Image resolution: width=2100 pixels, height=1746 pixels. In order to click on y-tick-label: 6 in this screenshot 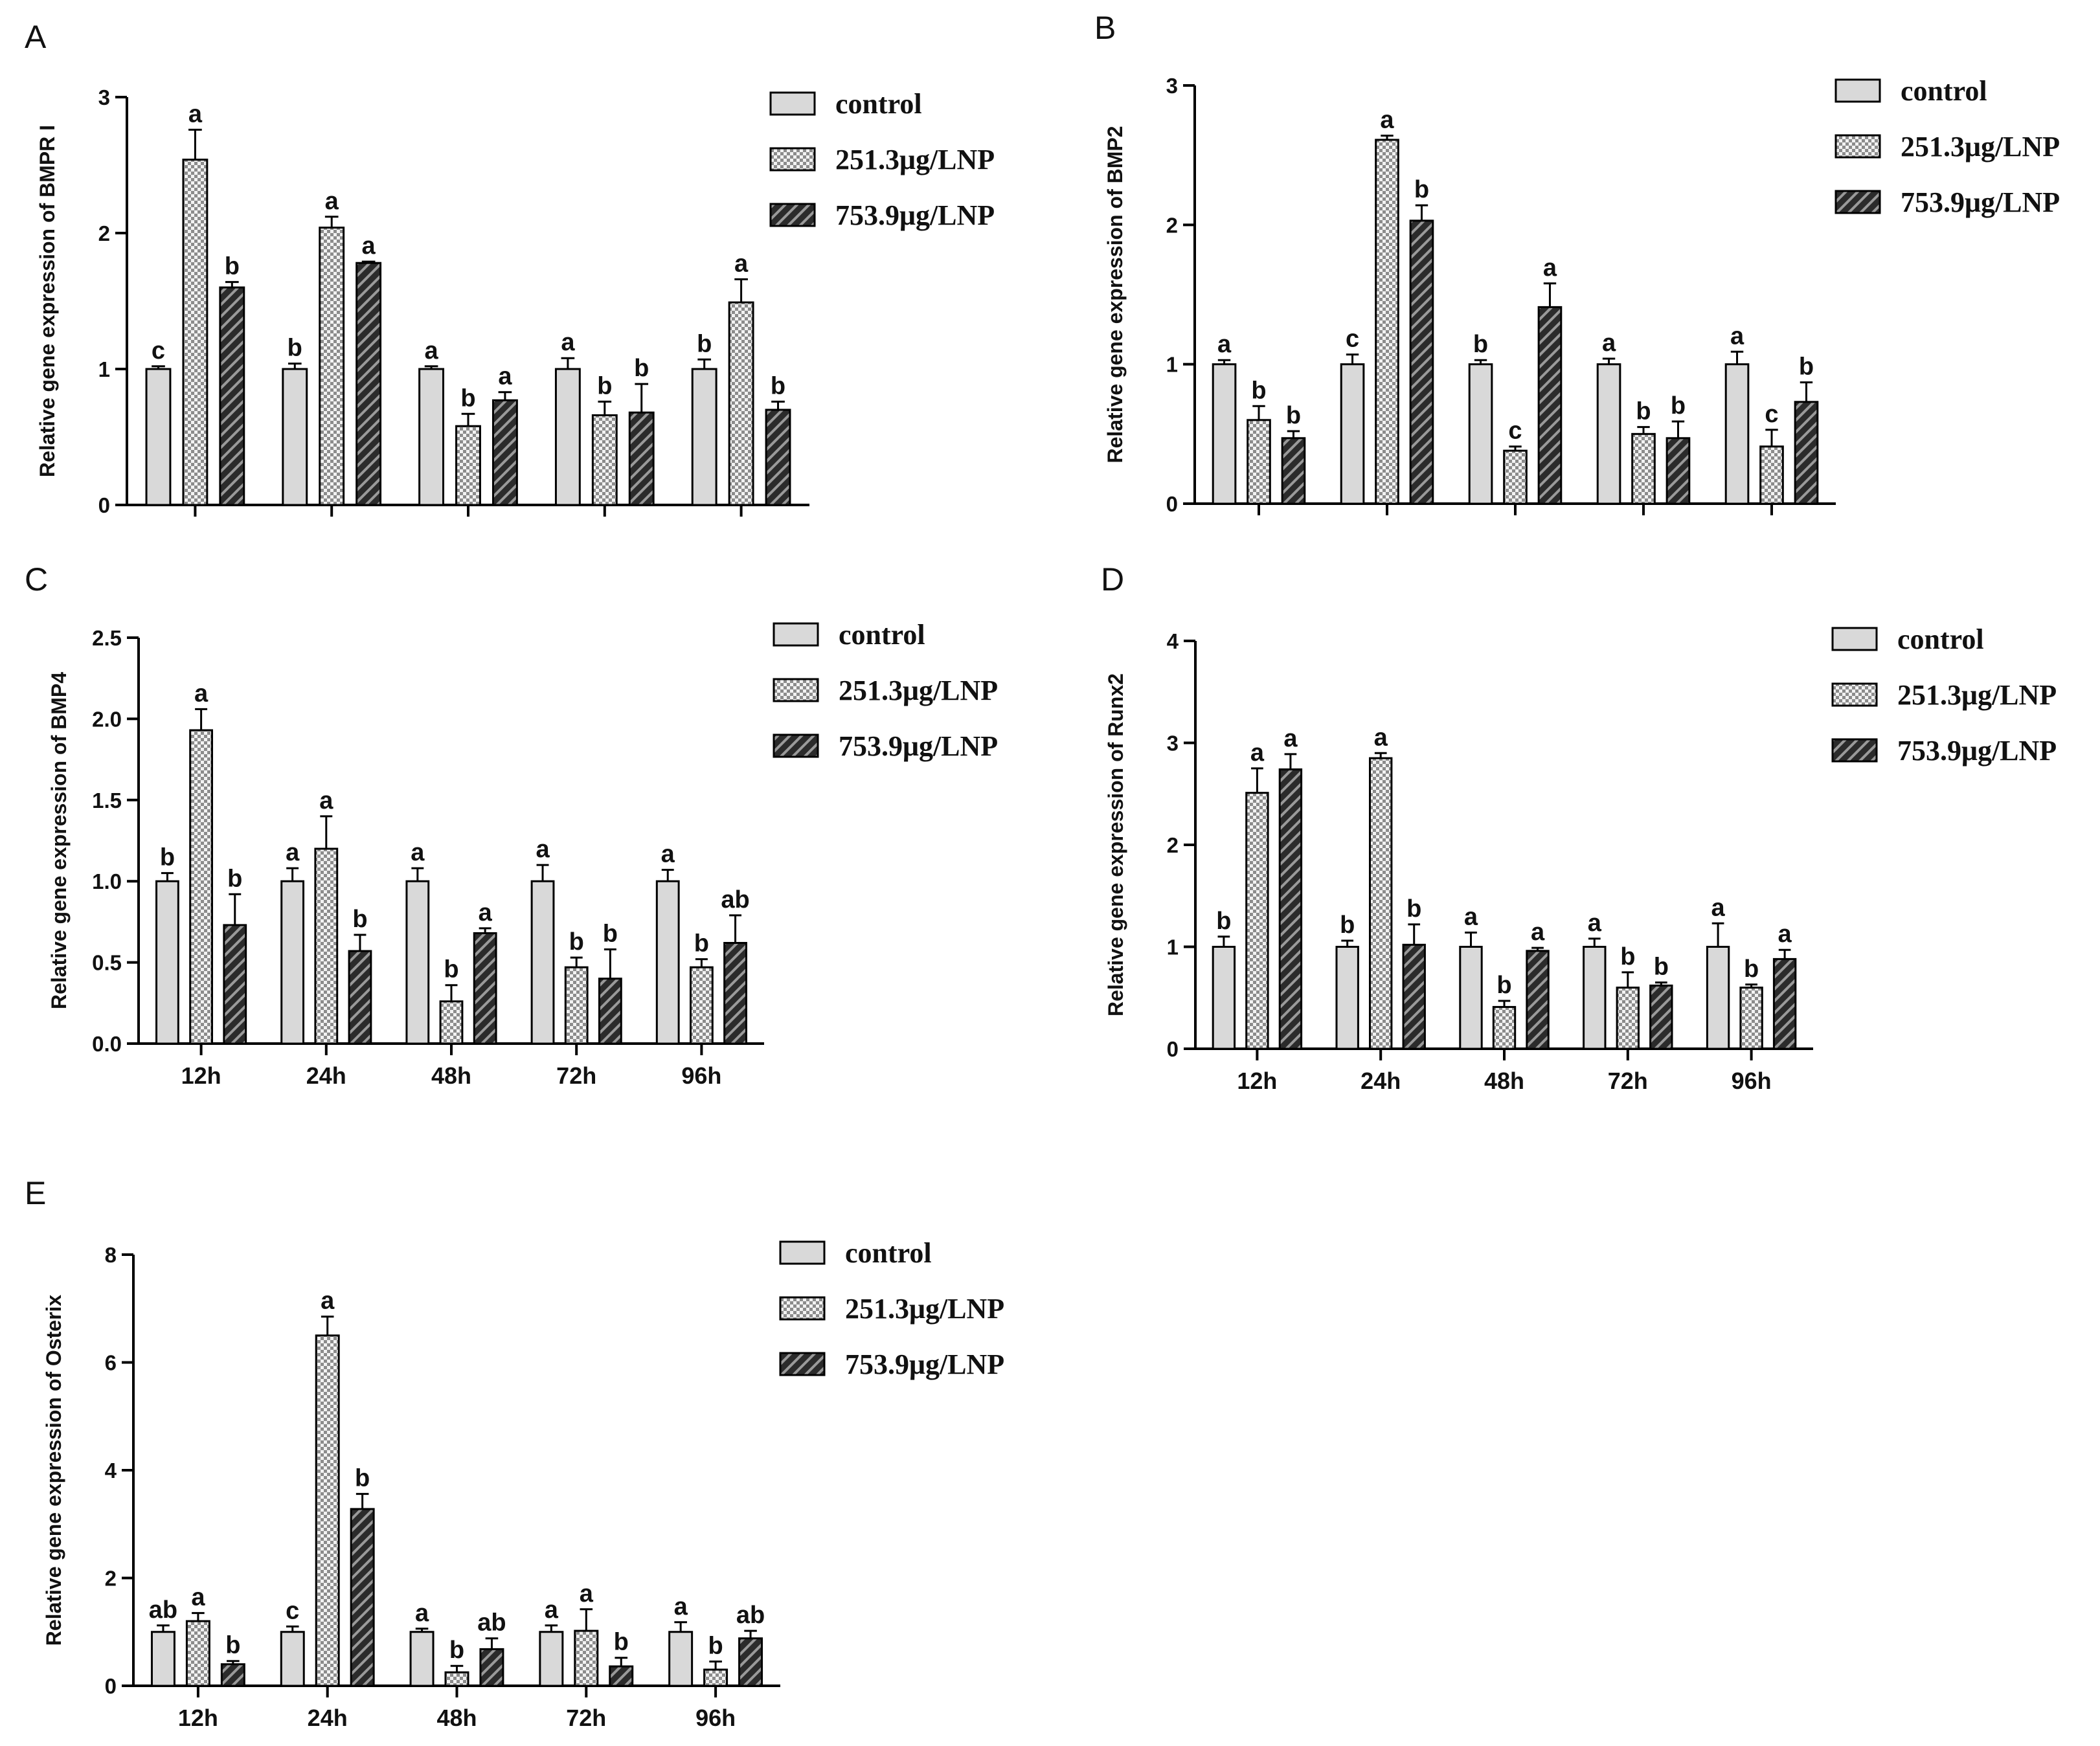, I will do `click(111, 1363)`.